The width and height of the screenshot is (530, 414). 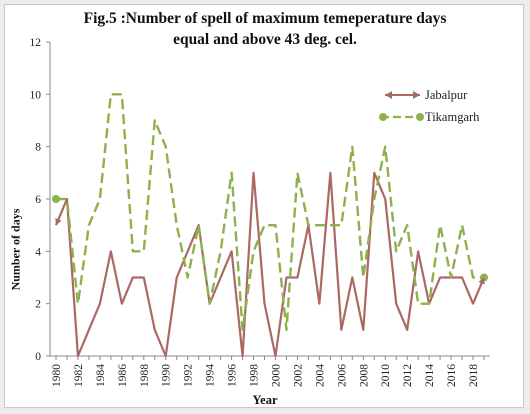 I want to click on legend-circle-right, so click(x=420, y=117).